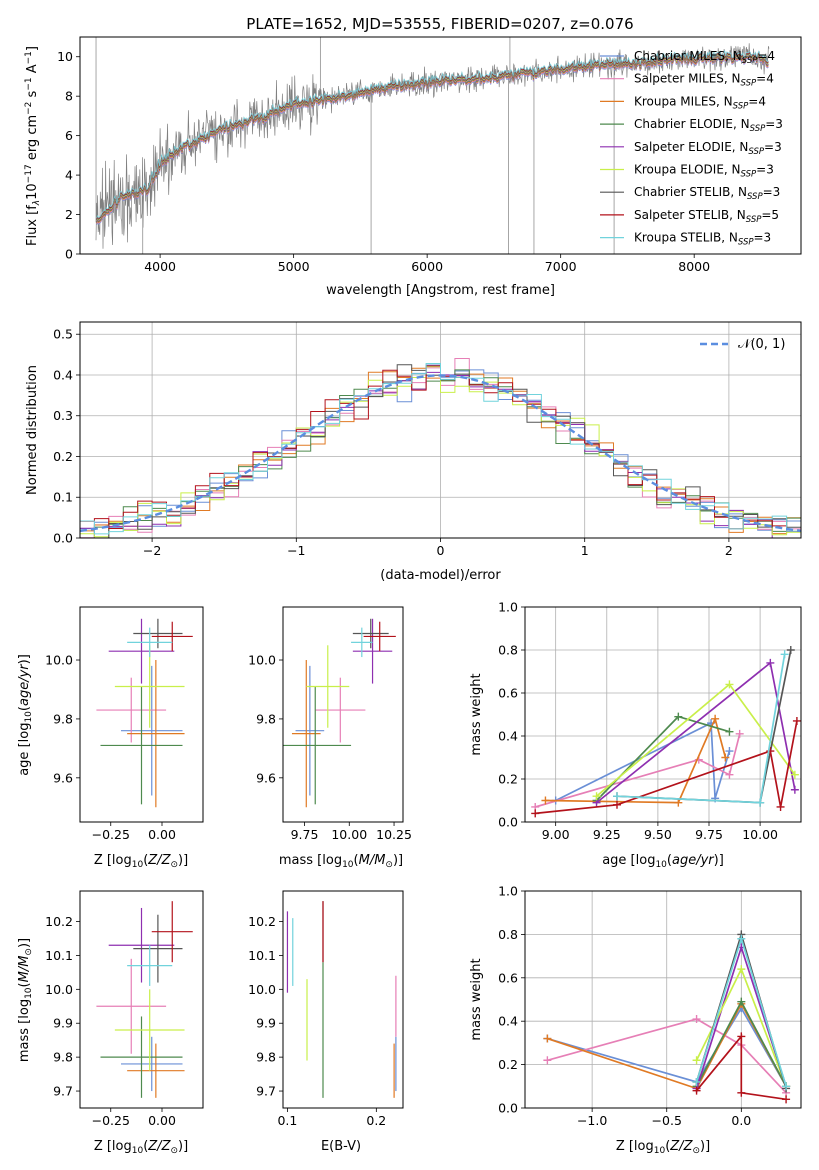 The height and width of the screenshot is (1170, 819). I want to click on z-weight-ytick-label: 0.4, so click(508, 1021).